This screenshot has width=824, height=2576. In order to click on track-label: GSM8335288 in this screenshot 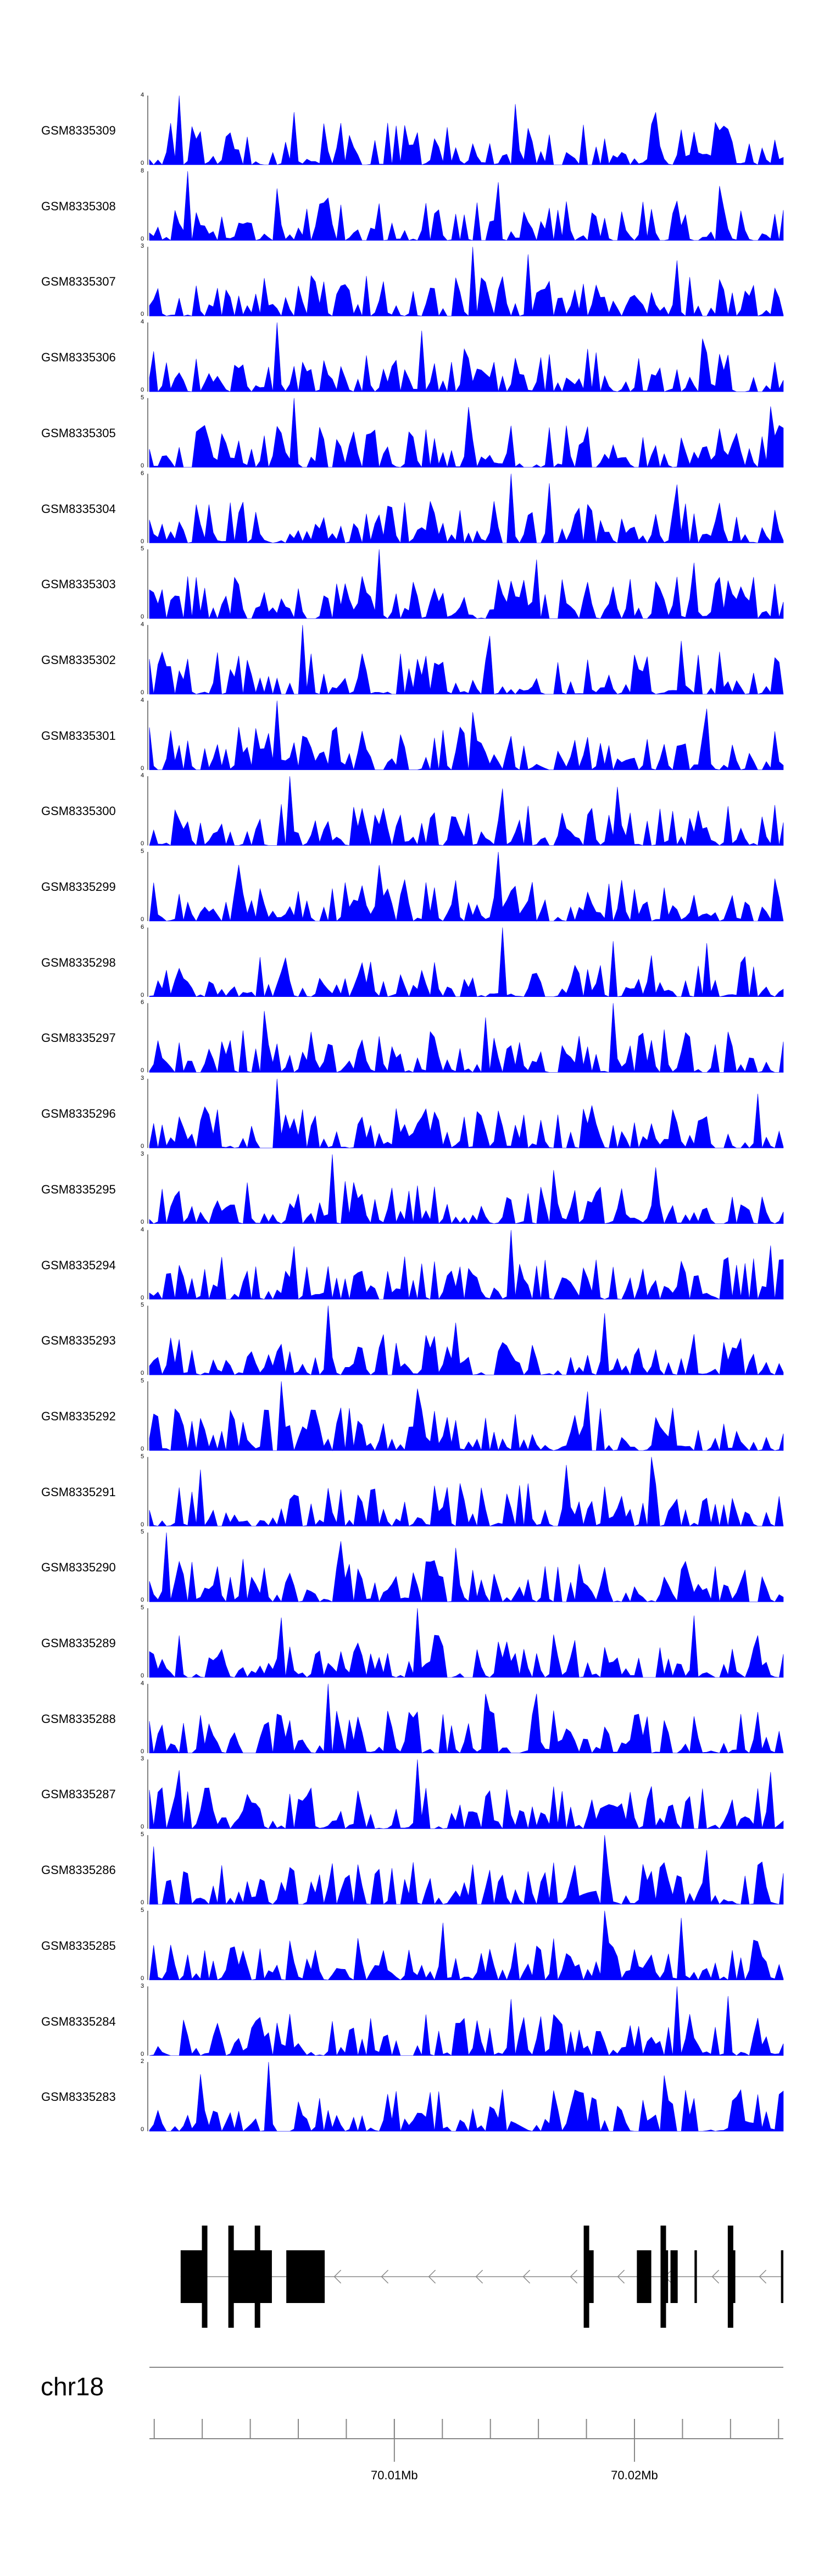, I will do `click(78, 1718)`.